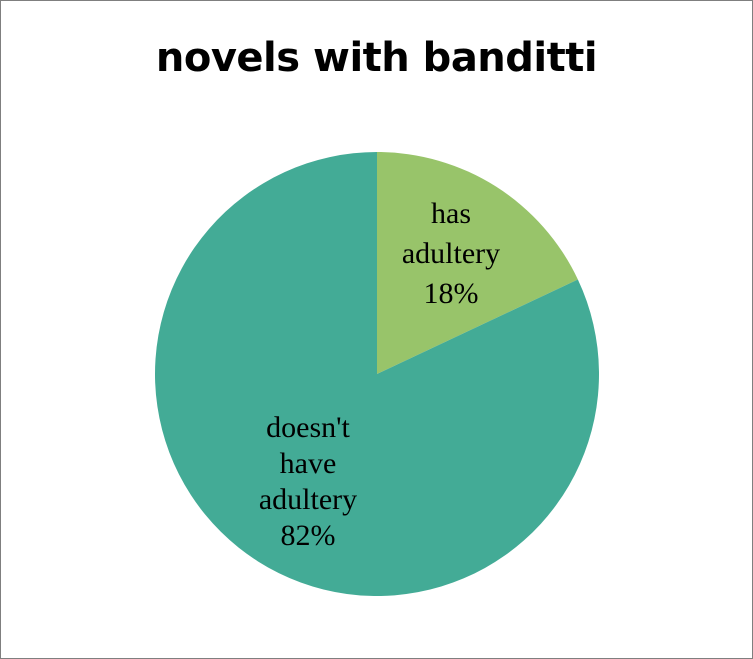 This screenshot has width=753, height=659. Describe the element at coordinates (308, 463) in the screenshot. I see `slice-label-line: have` at that location.